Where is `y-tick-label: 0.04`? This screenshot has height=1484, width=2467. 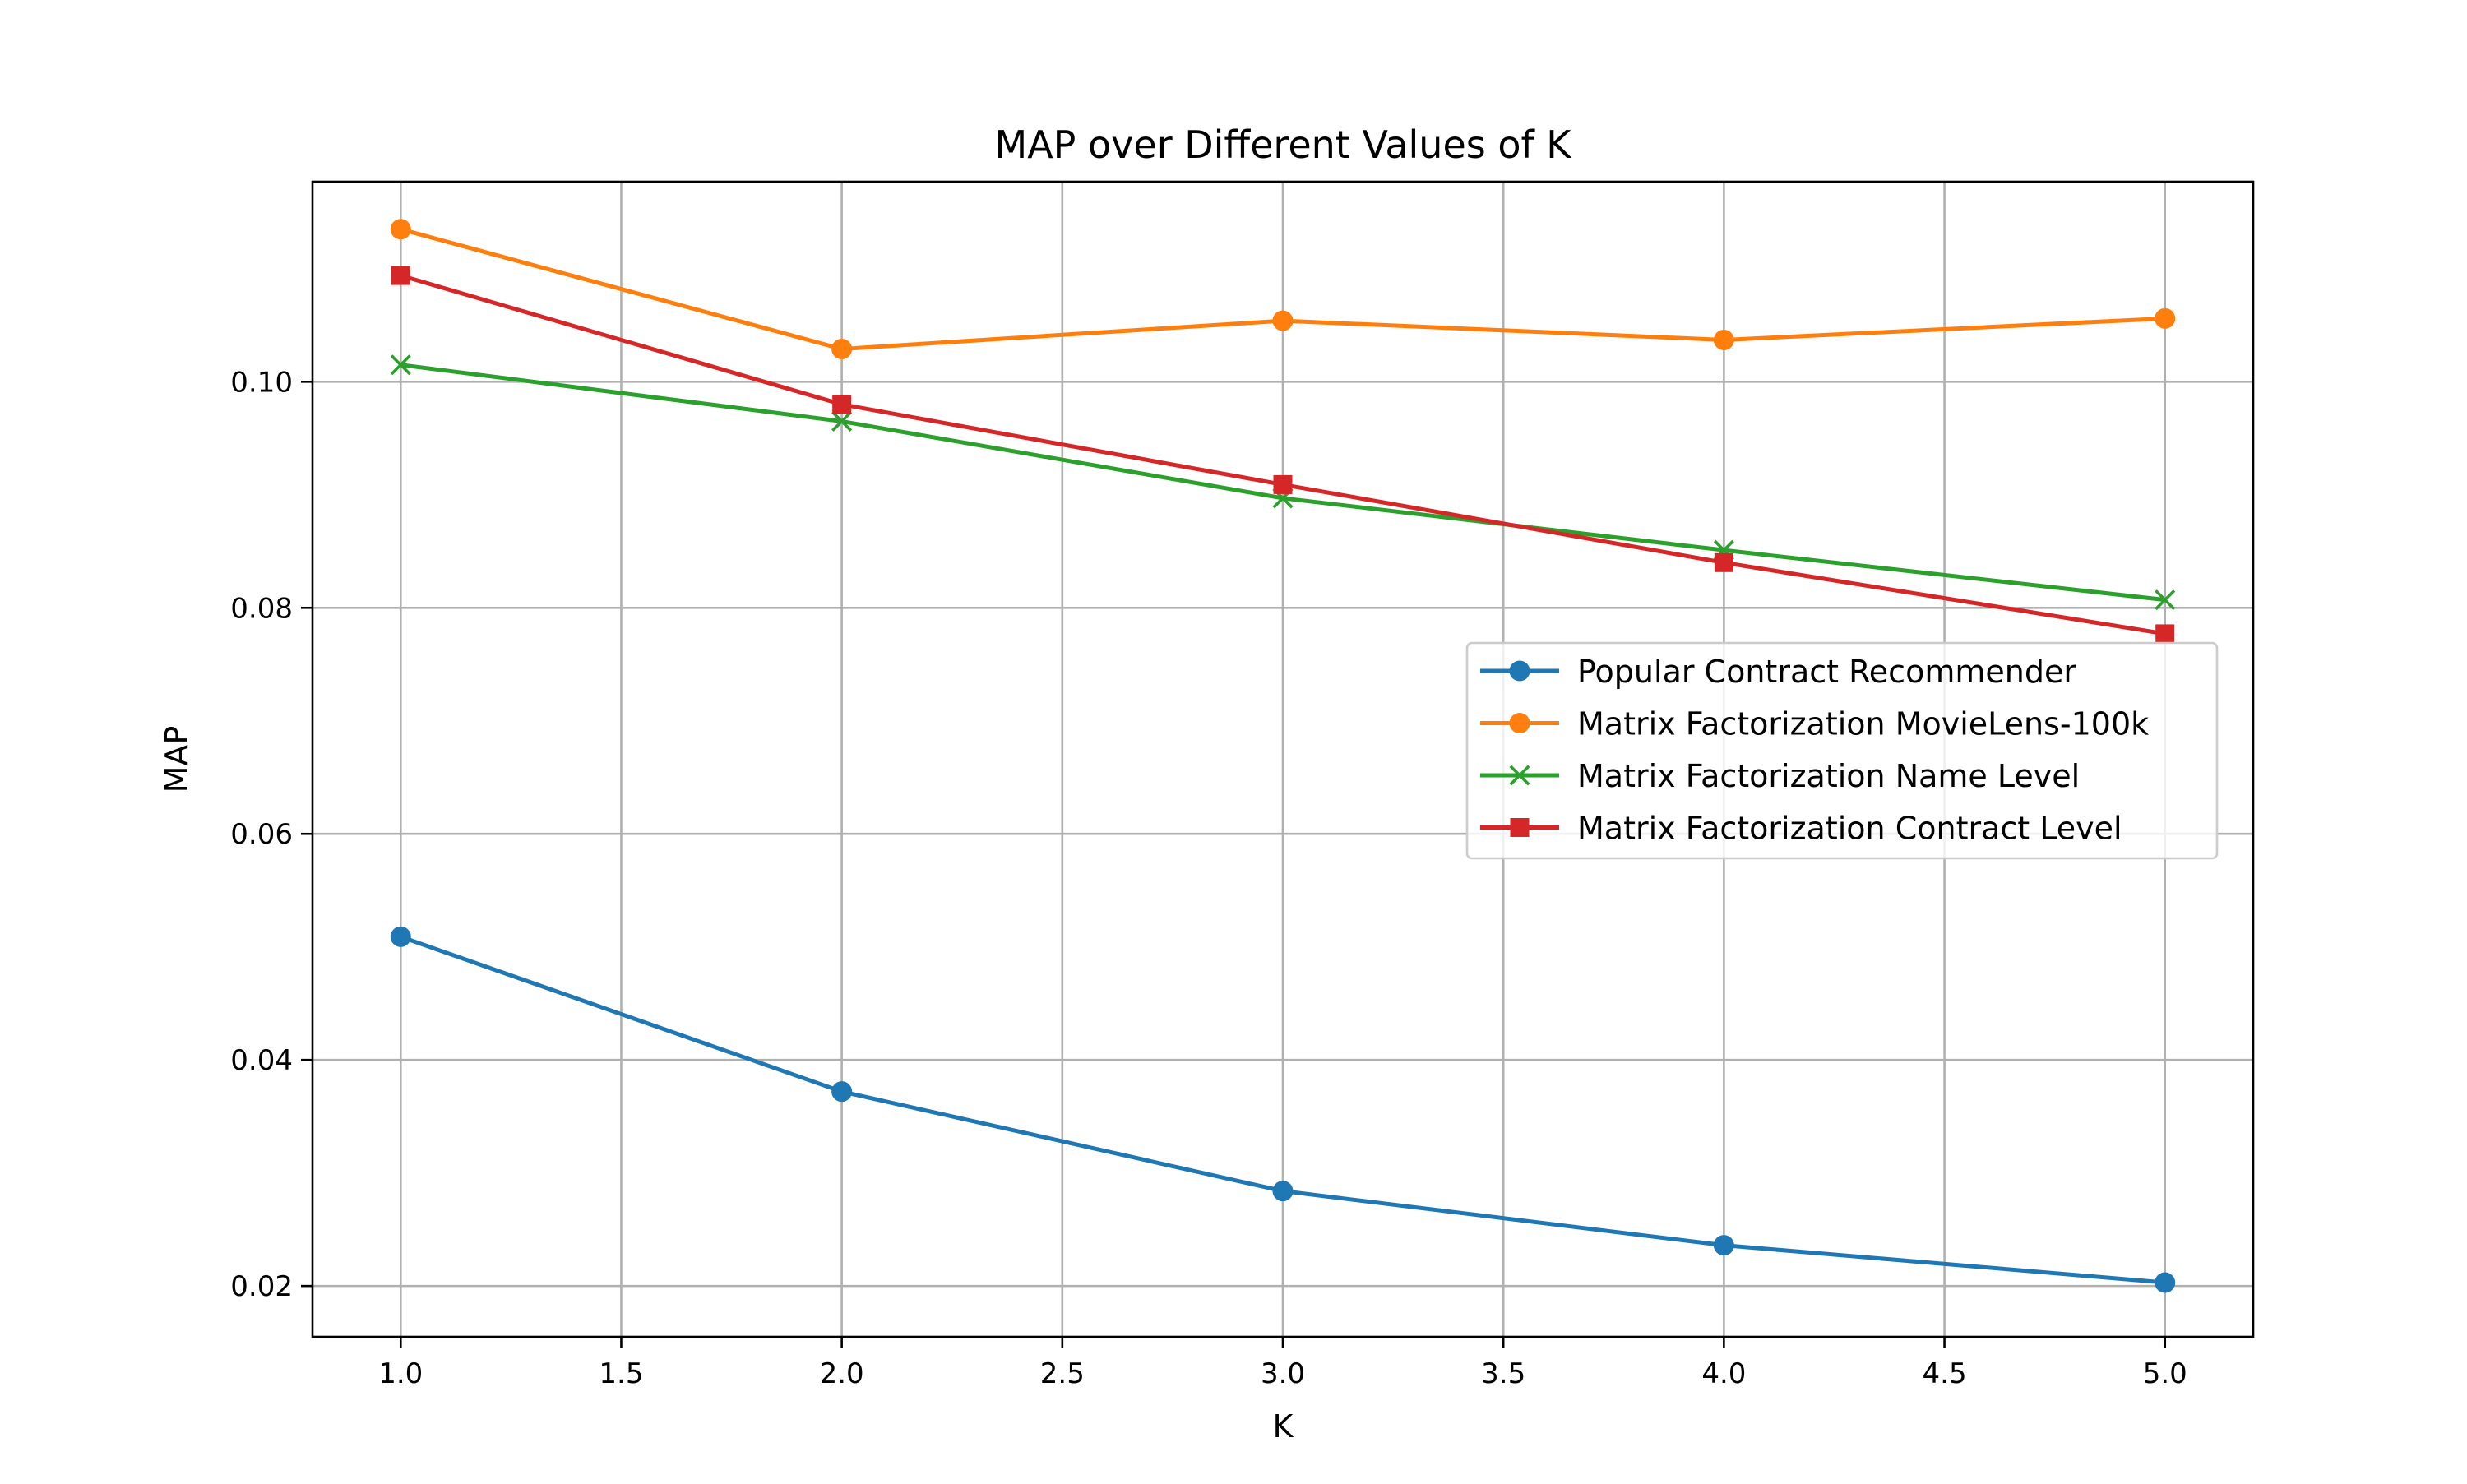 y-tick-label: 0.04 is located at coordinates (261, 1061).